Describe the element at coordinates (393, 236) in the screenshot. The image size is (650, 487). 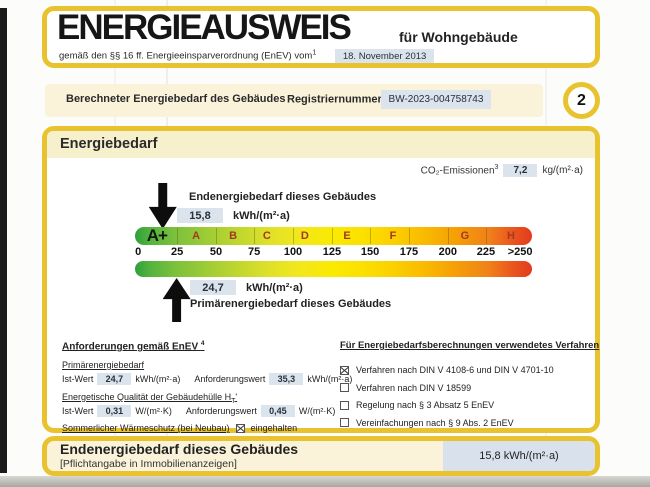
I see `scale-letter-f: F` at that location.